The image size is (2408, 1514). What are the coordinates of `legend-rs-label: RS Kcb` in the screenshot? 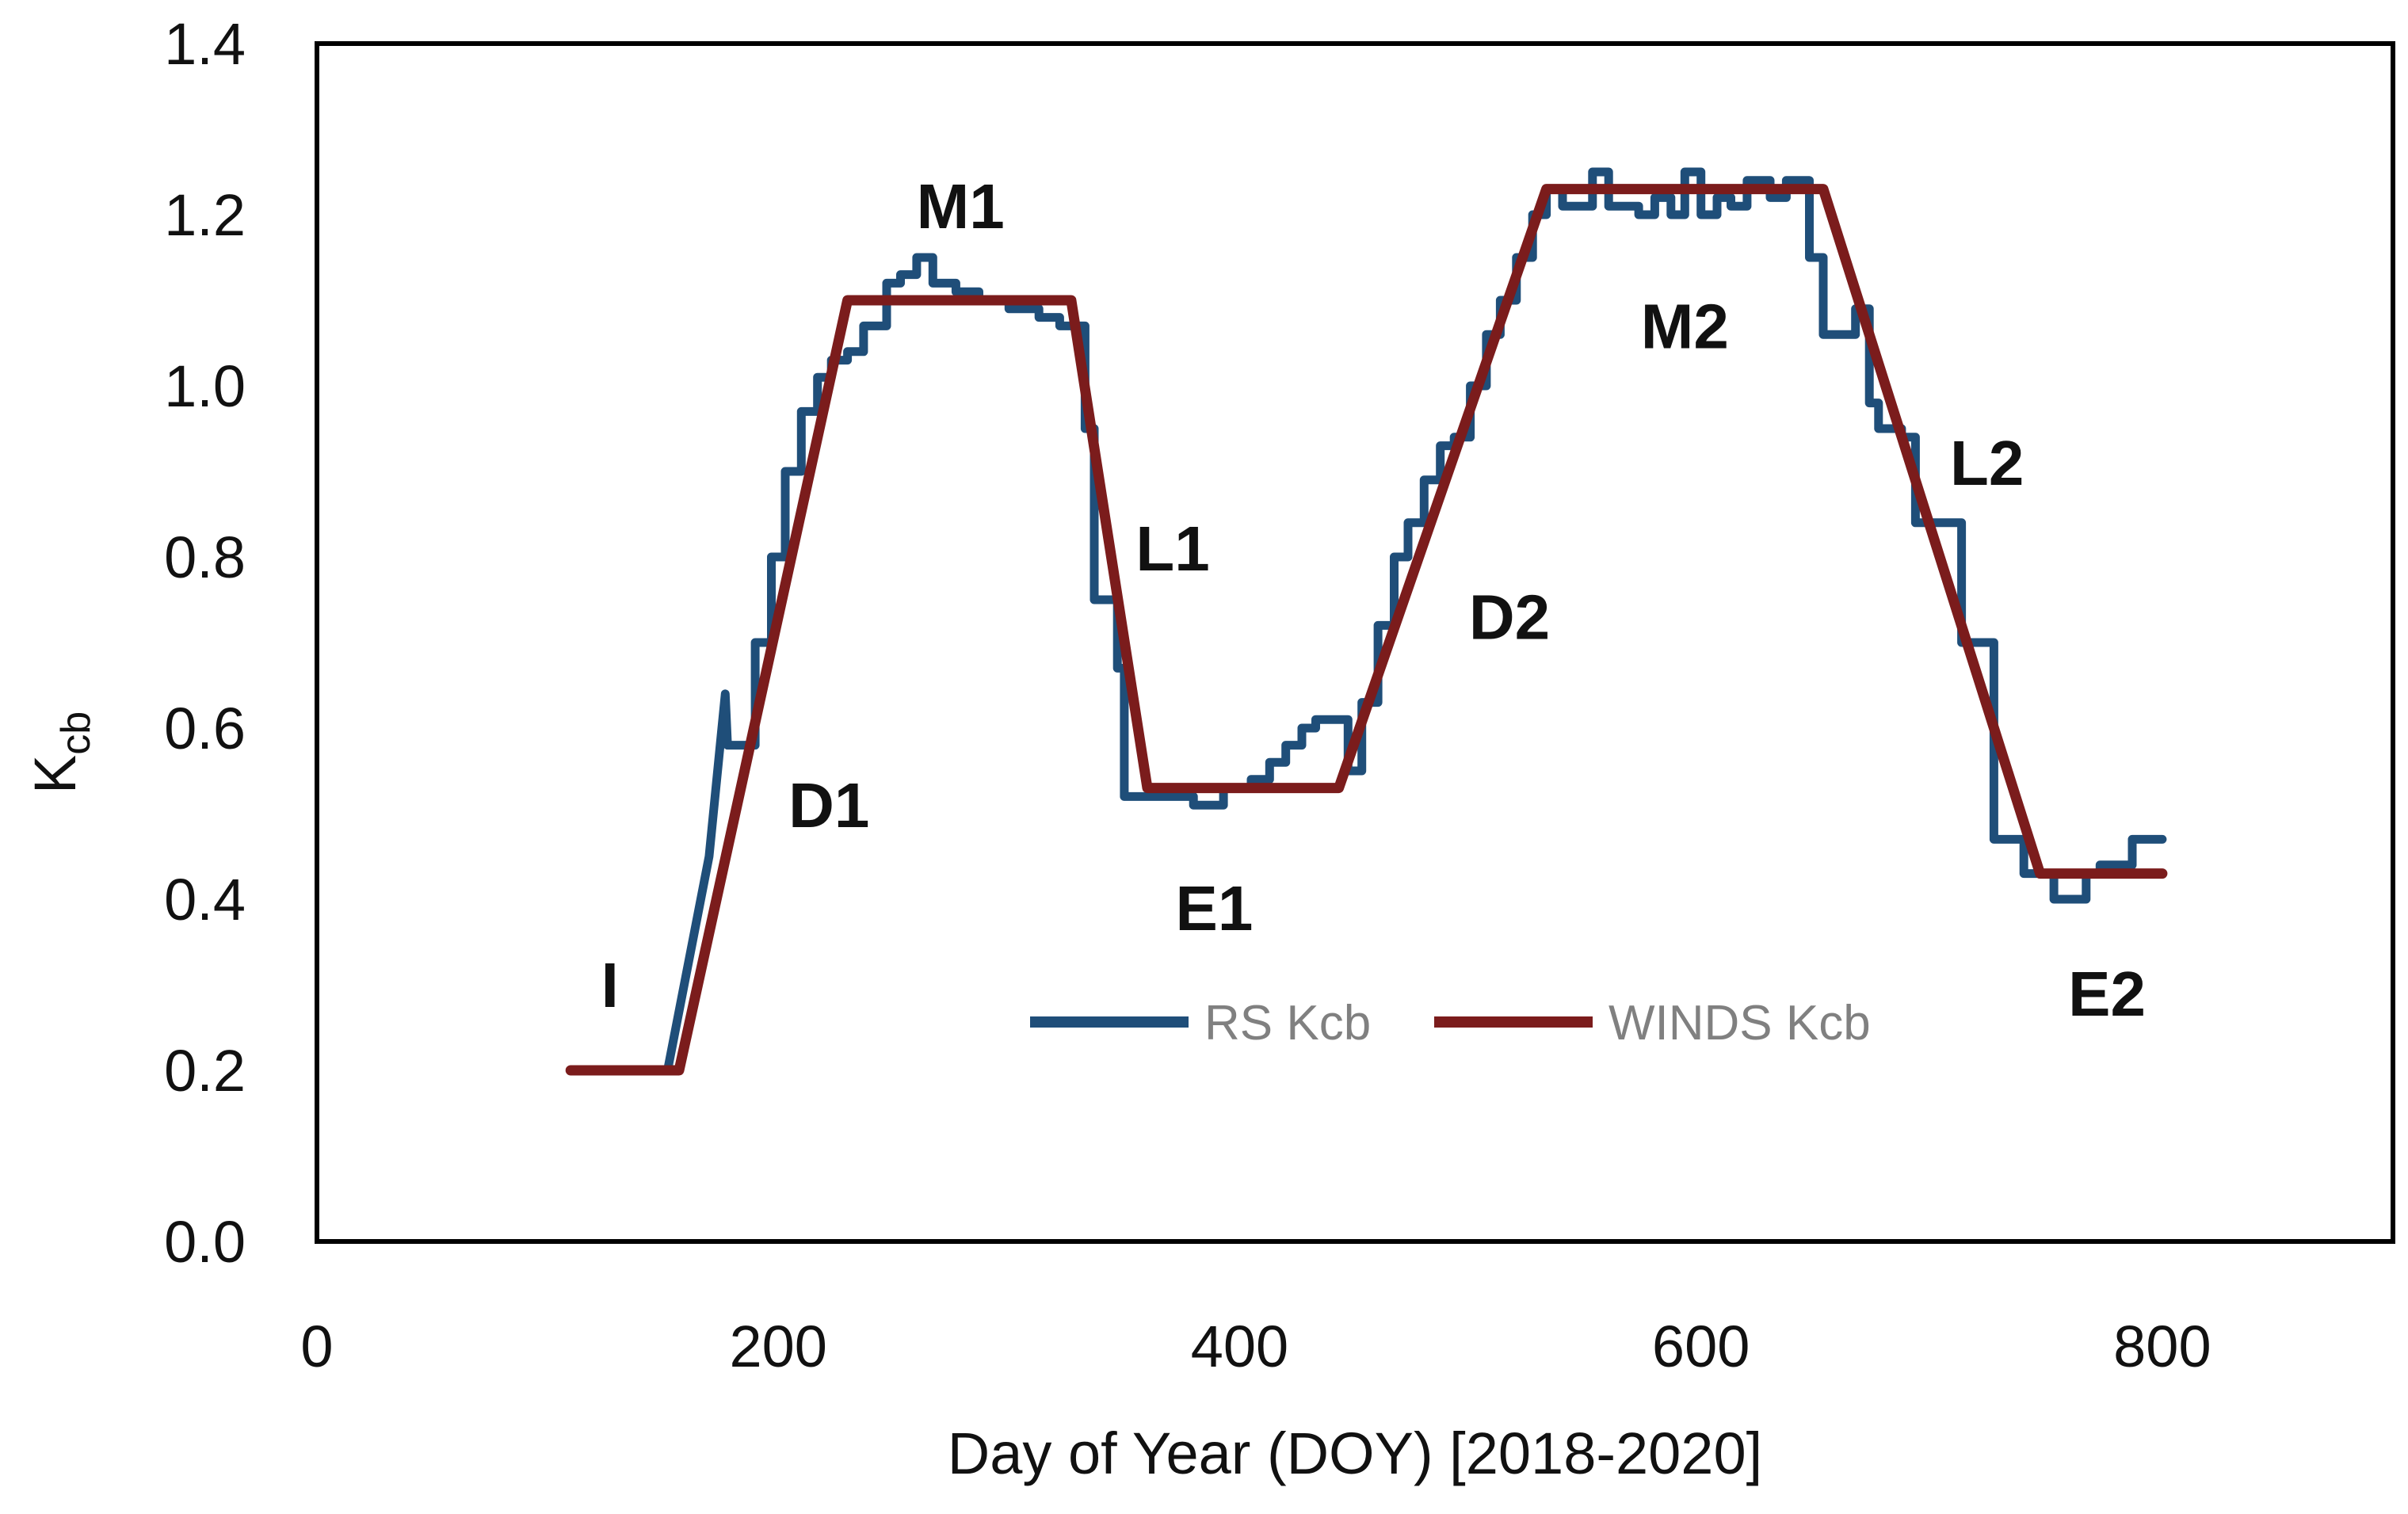 It's located at (1287, 1023).